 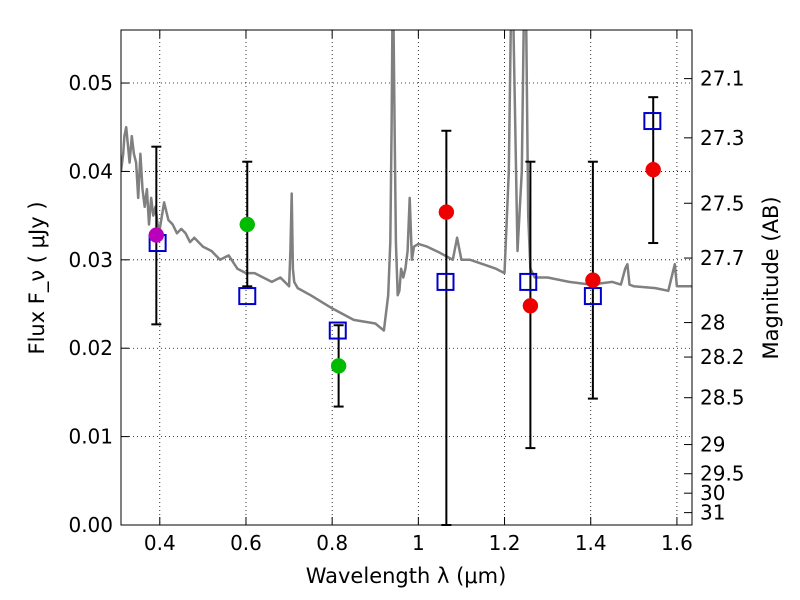 I want to click on magnitude-tick-label: 27.7, so click(x=722, y=258).